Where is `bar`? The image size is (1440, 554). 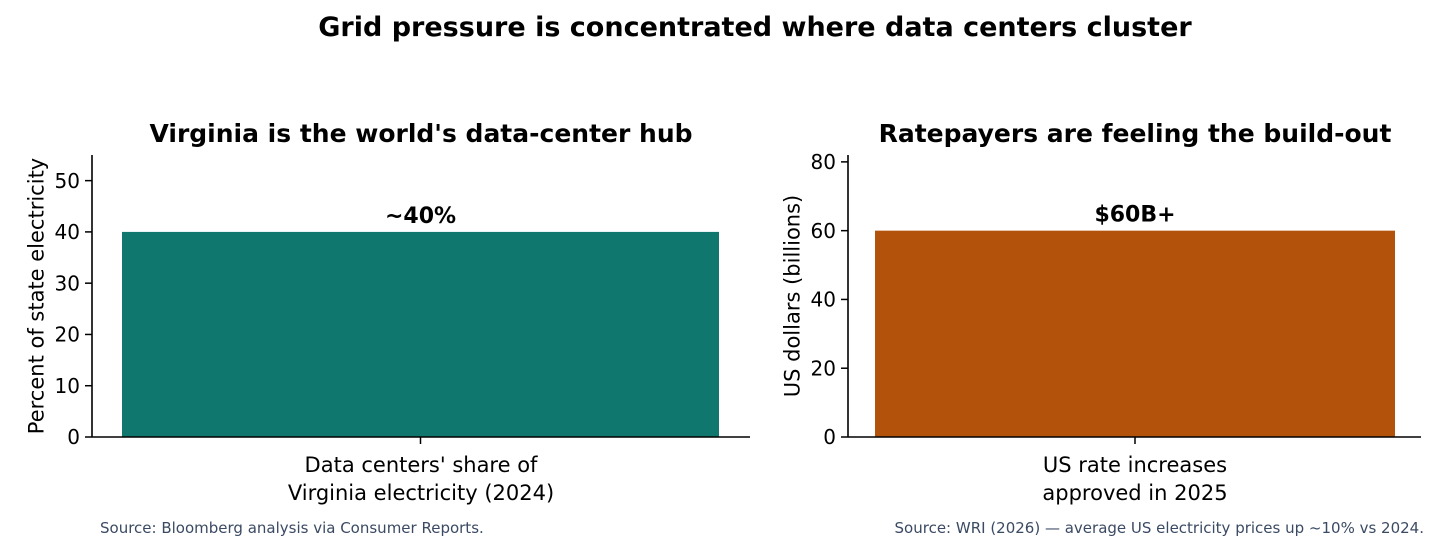
bar is located at coordinates (1135, 333).